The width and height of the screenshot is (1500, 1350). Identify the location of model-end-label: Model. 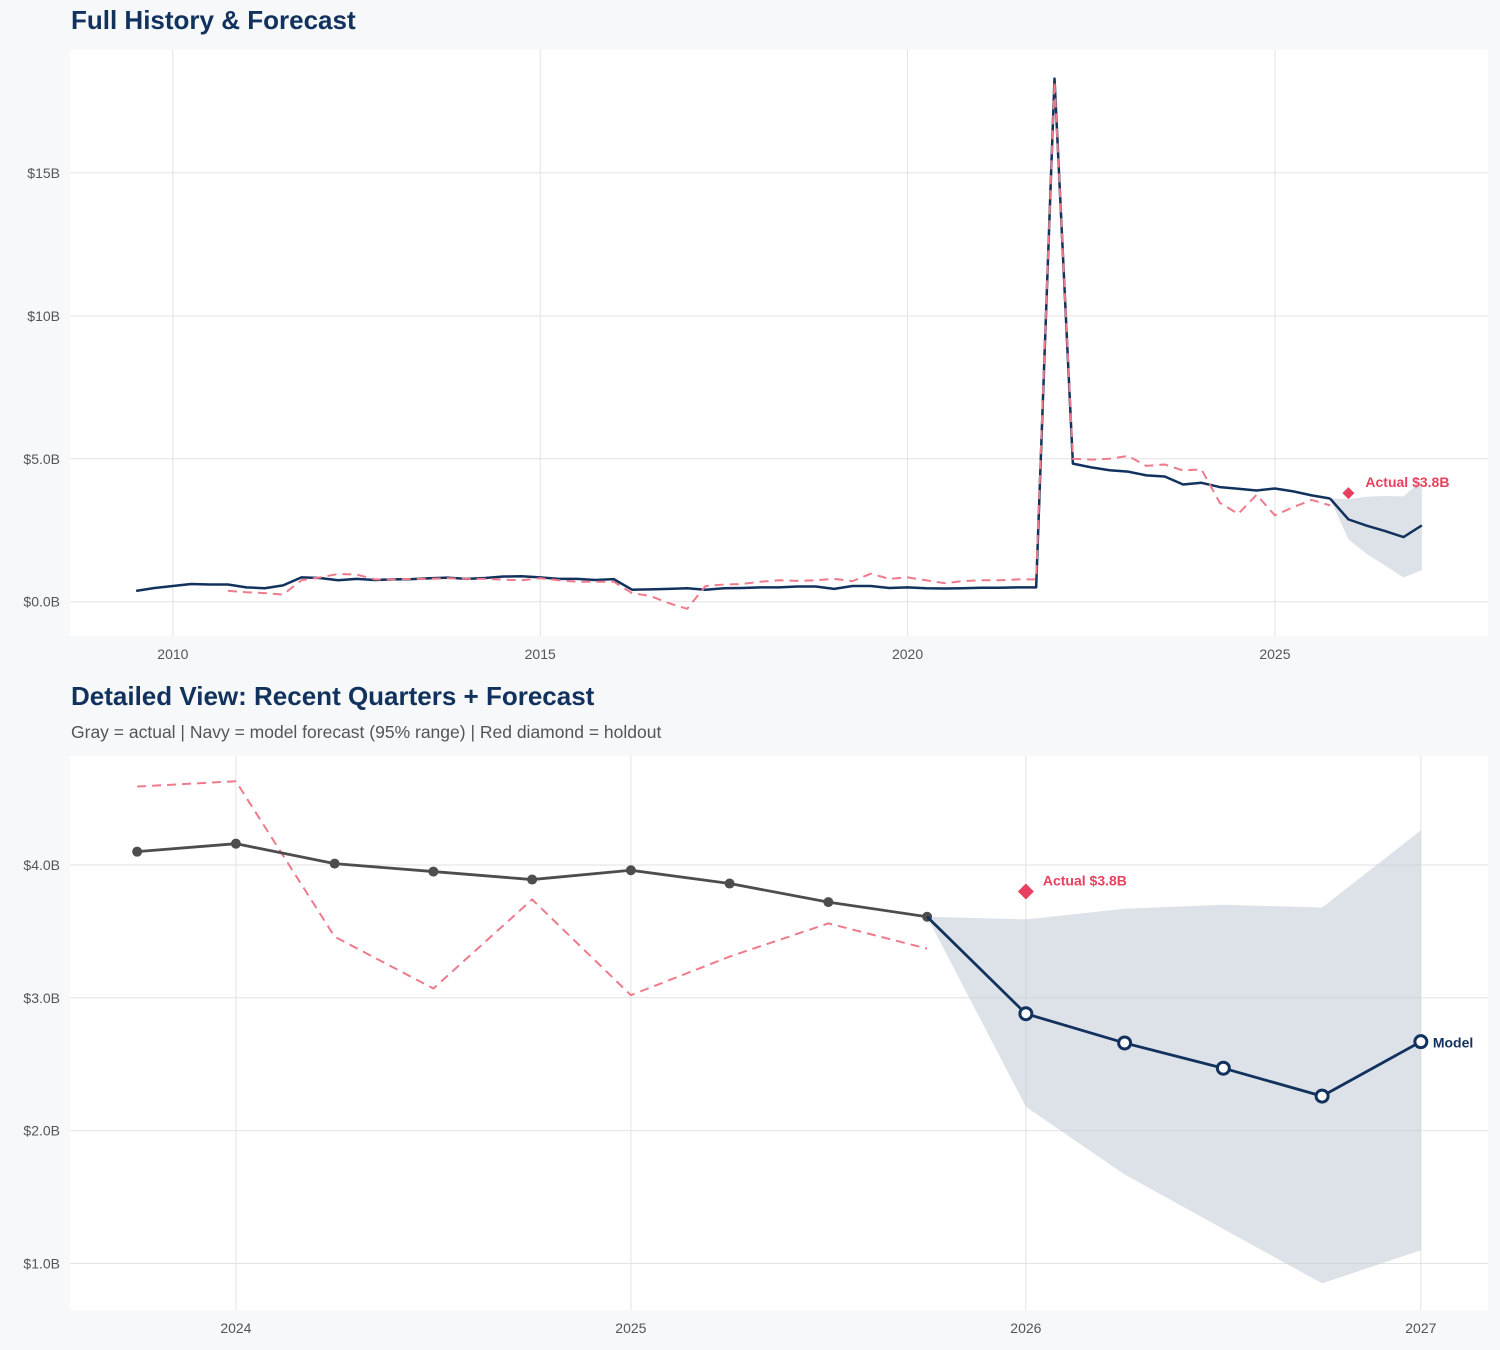
(1453, 1043).